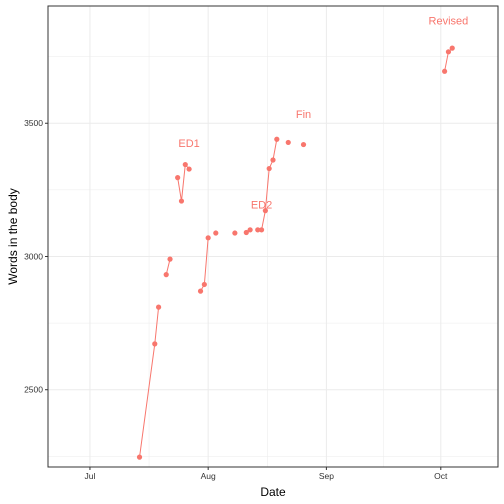 Image resolution: width=504 pixels, height=504 pixels. Describe the element at coordinates (261, 206) in the screenshot. I see `annotation-label: ED2` at that location.